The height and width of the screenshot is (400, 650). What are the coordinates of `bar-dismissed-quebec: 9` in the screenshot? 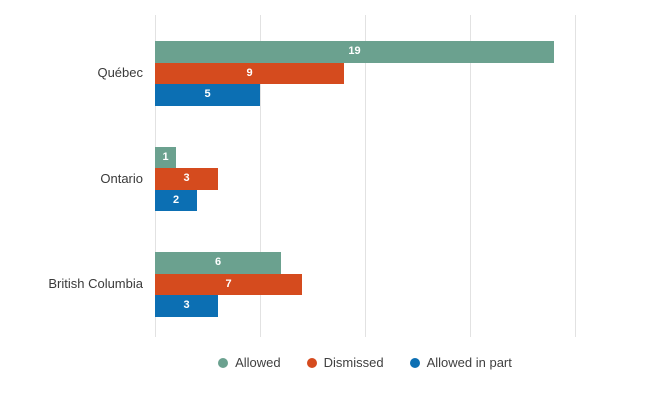 It's located at (249, 73).